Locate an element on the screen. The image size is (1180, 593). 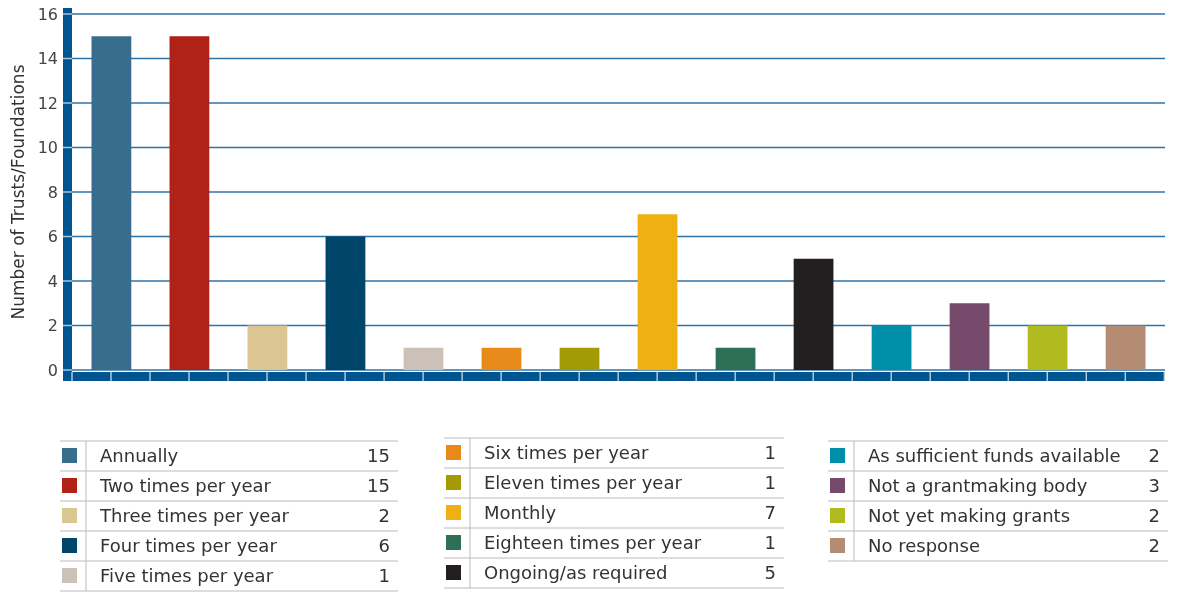
legend-label: Six times per year is located at coordinates (566, 452).